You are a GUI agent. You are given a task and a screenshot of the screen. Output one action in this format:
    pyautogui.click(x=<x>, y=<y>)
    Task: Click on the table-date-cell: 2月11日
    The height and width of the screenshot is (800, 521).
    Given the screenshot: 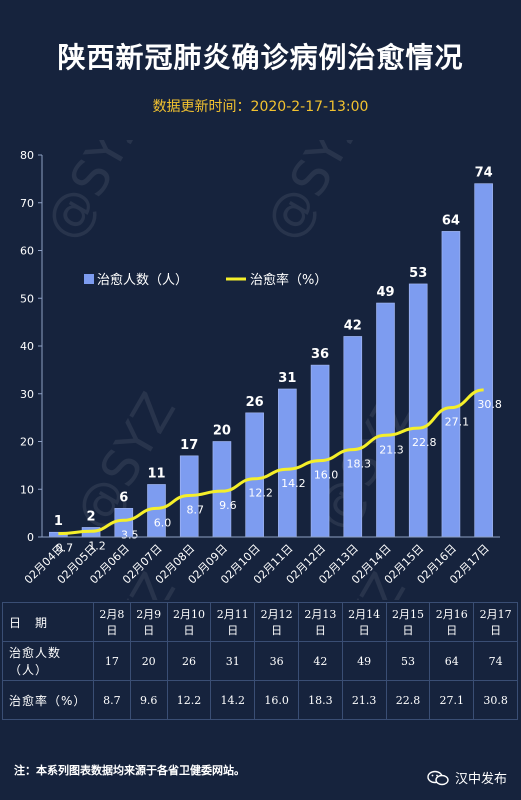 What is the action you would take?
    pyautogui.click(x=233, y=622)
    